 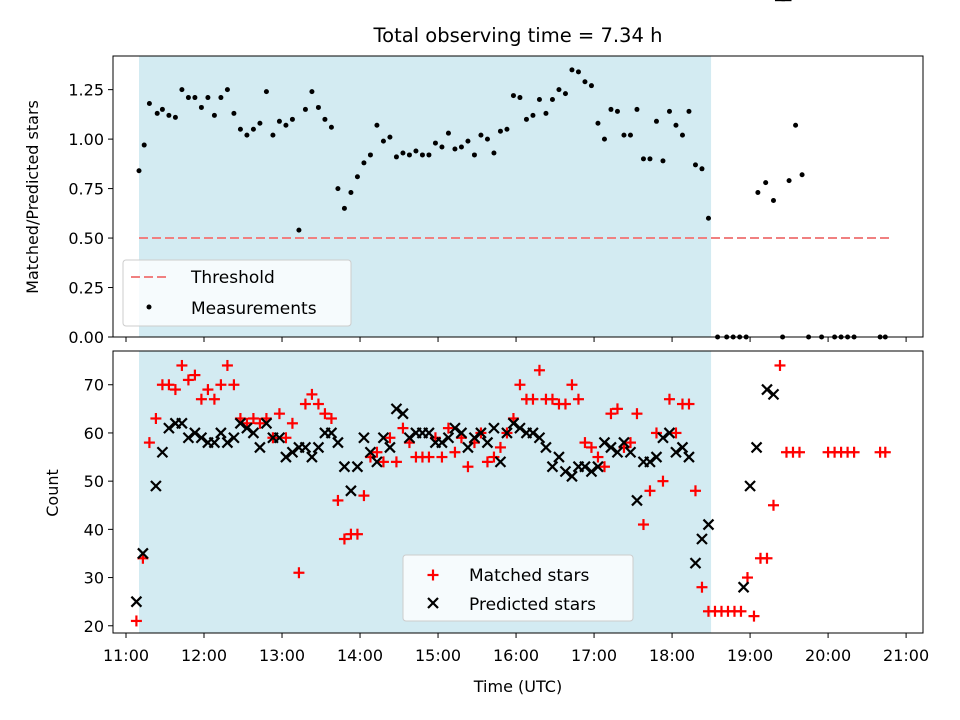 I want to click on legend-predicted-swatch, so click(x=433, y=603).